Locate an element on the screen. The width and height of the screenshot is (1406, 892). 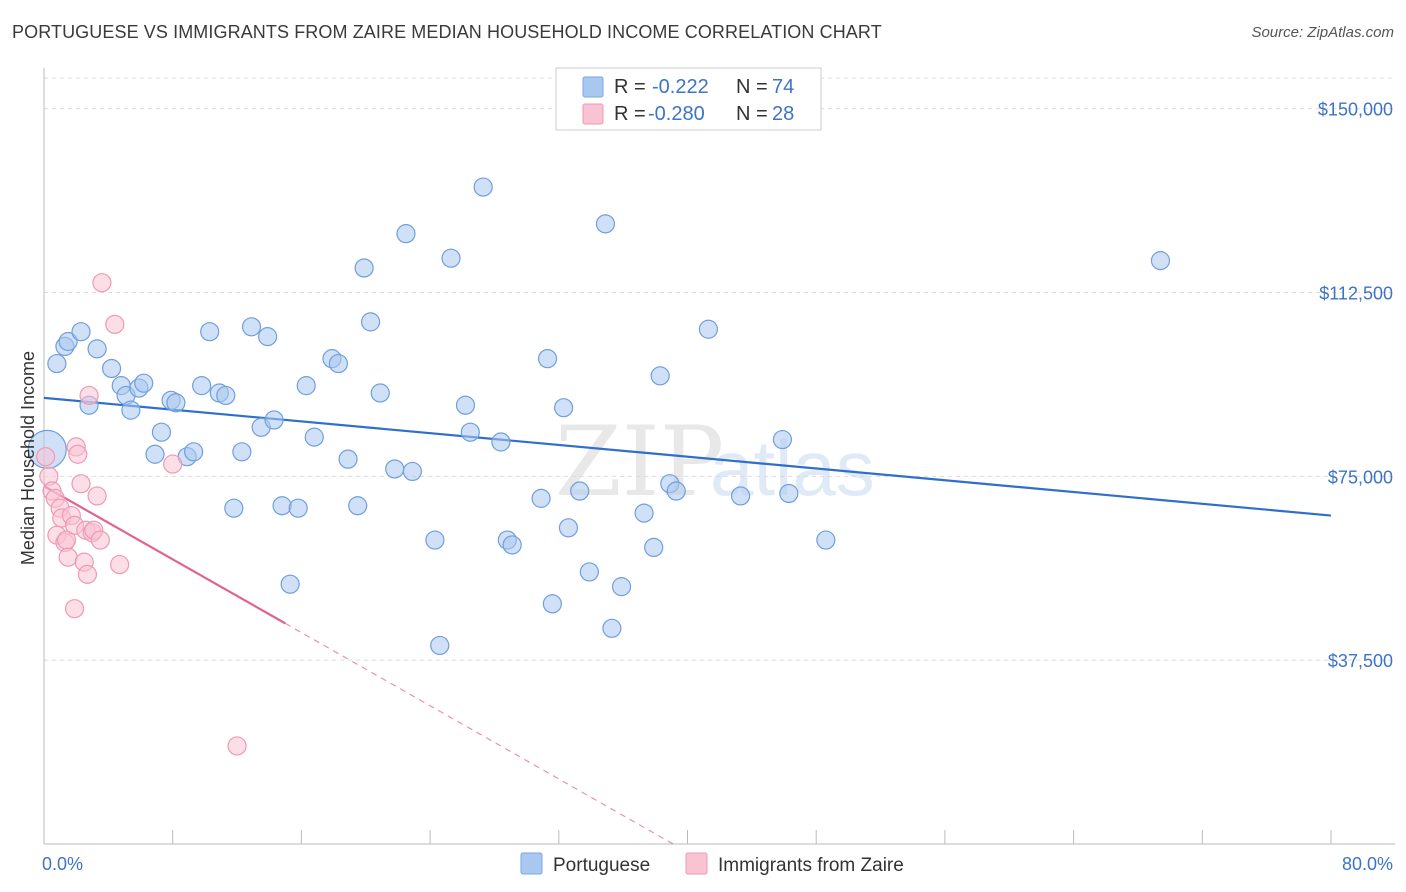
legend-r-value: -0.222 is located at coordinates (680, 87).